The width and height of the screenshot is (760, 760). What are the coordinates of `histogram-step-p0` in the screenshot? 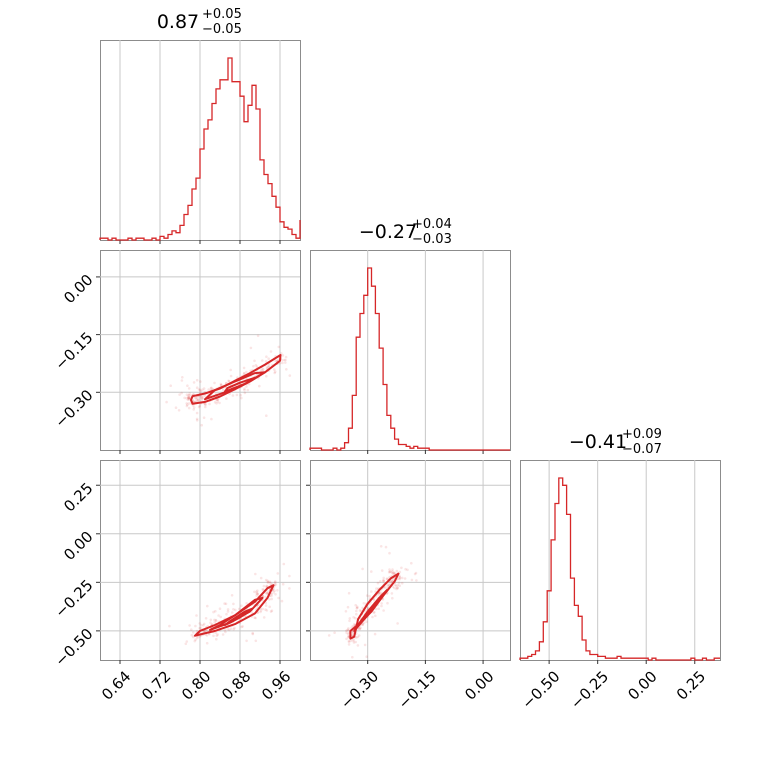 It's located at (200, 149).